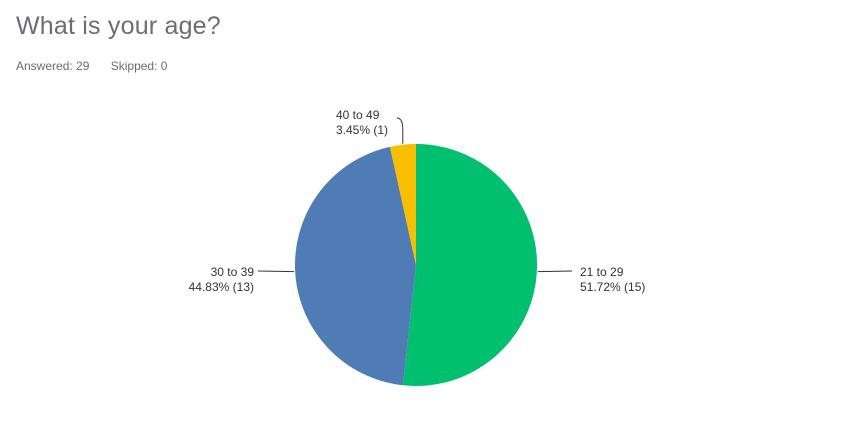 The width and height of the screenshot is (861, 437). I want to click on response-stats: Answered: 29 Skipped: 0, so click(100, 66).